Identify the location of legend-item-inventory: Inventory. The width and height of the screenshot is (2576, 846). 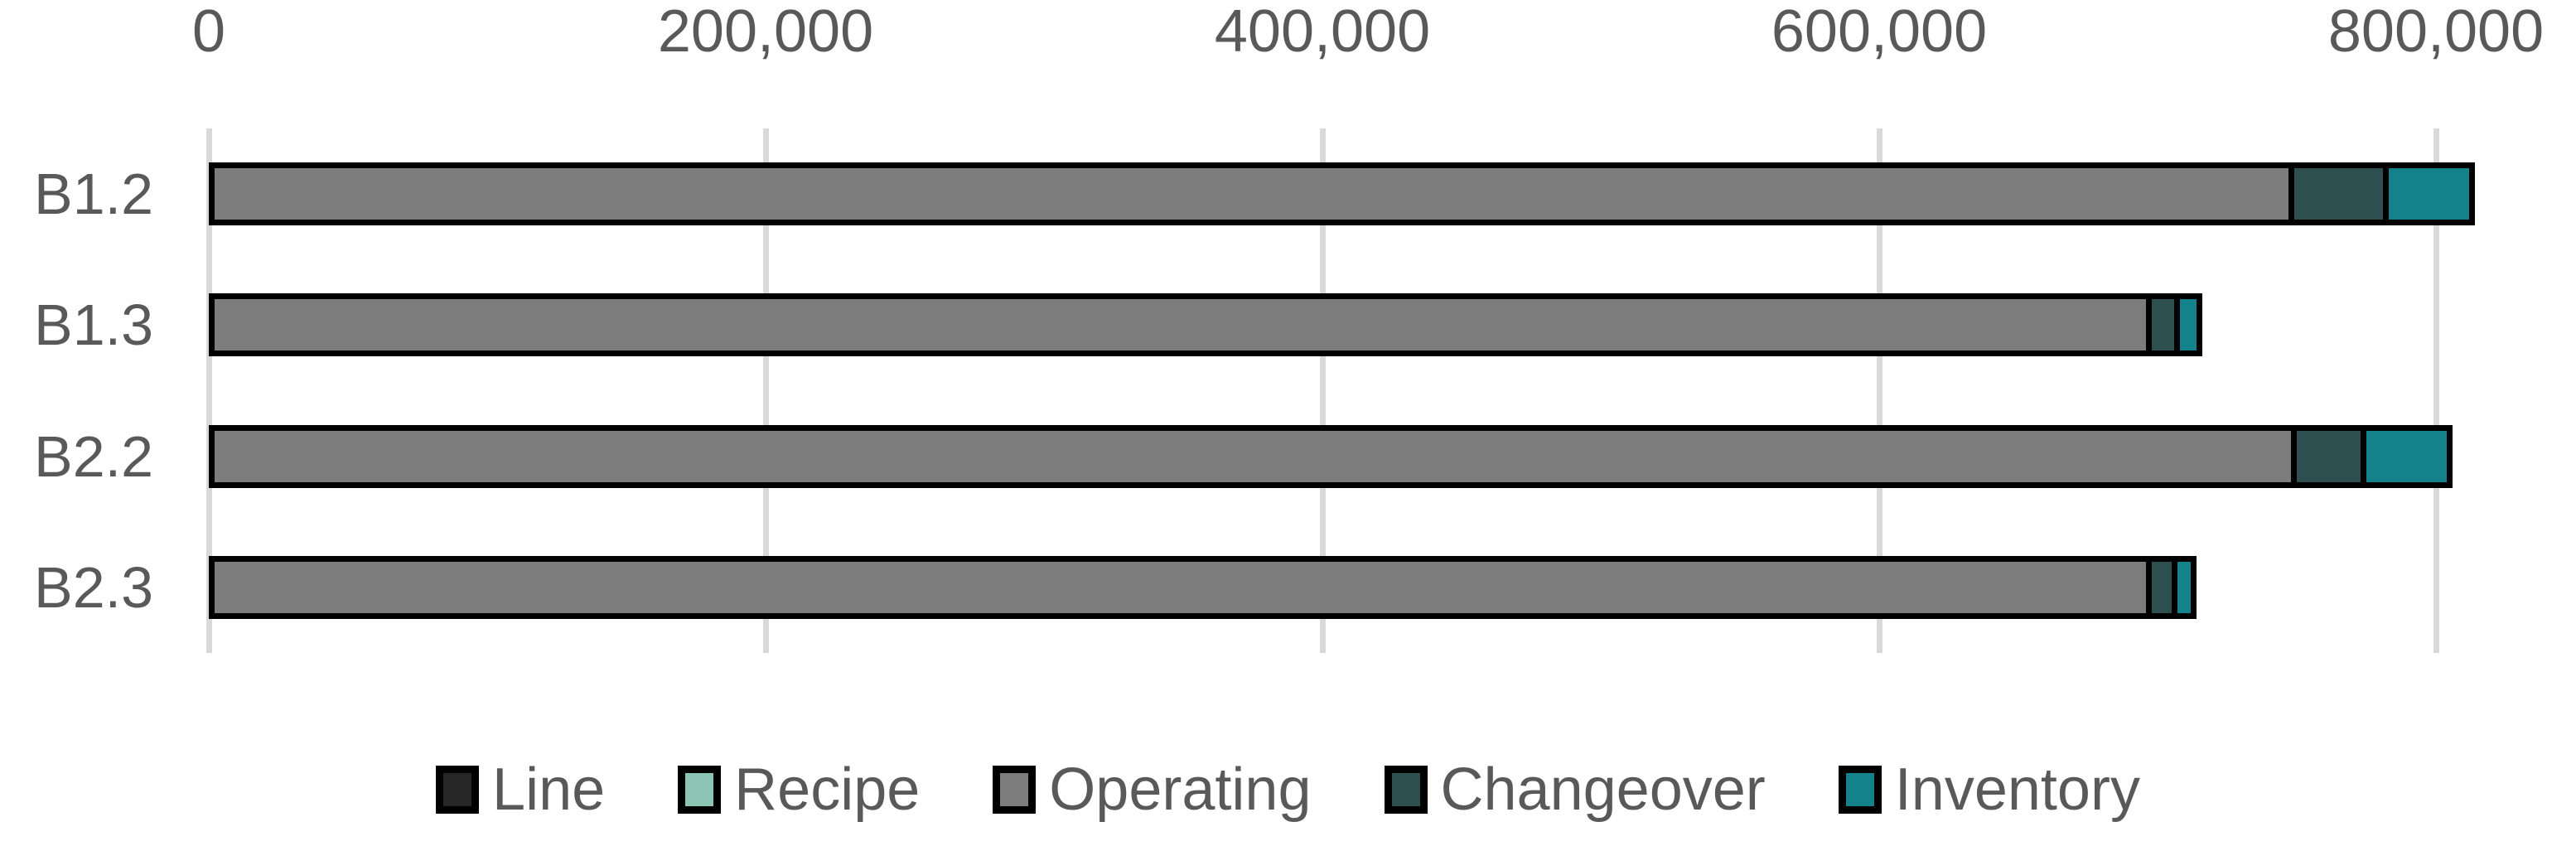
(1989, 790).